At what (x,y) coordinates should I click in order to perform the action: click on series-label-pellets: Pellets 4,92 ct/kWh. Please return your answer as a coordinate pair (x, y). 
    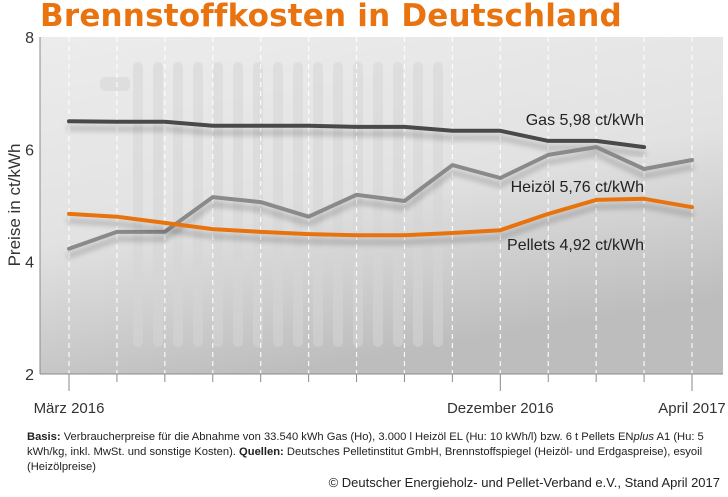
    Looking at the image, I should click on (575, 245).